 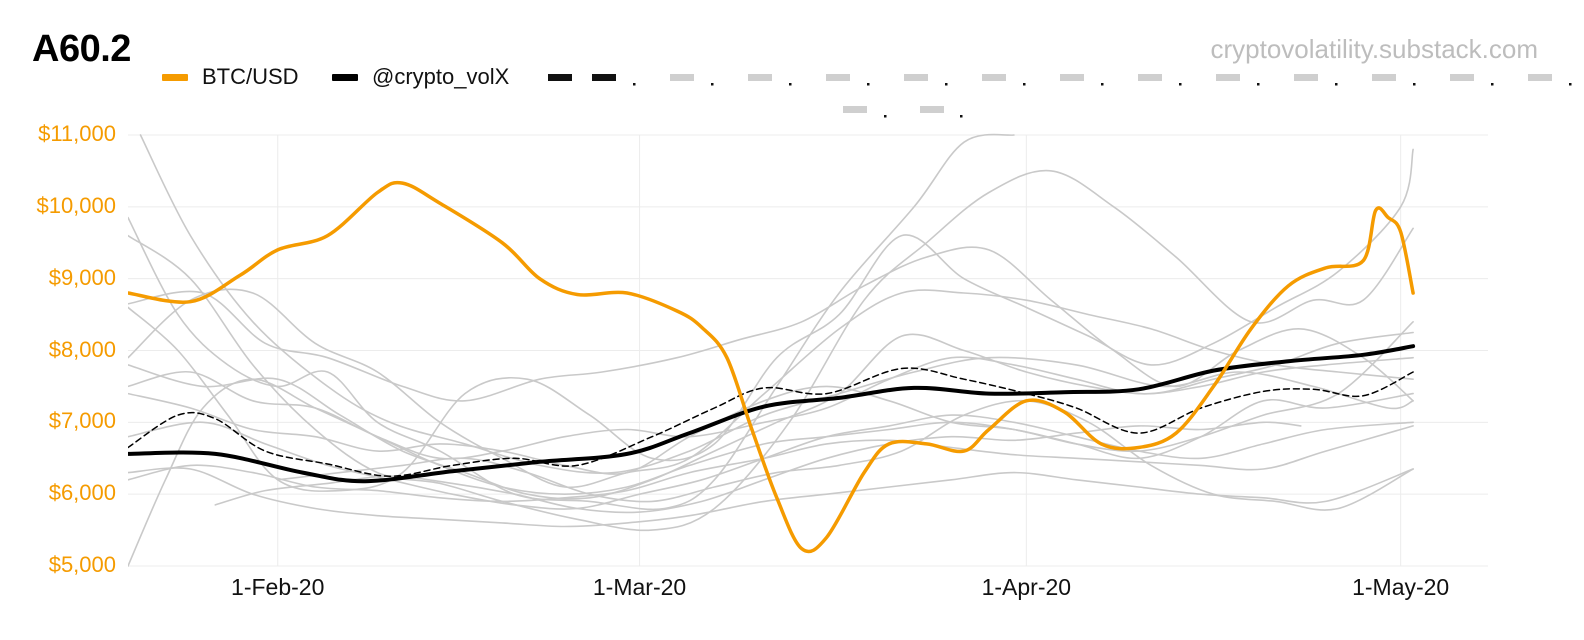 What do you see at coordinates (76, 205) in the screenshot?
I see `y-tick-label: $10,000` at bounding box center [76, 205].